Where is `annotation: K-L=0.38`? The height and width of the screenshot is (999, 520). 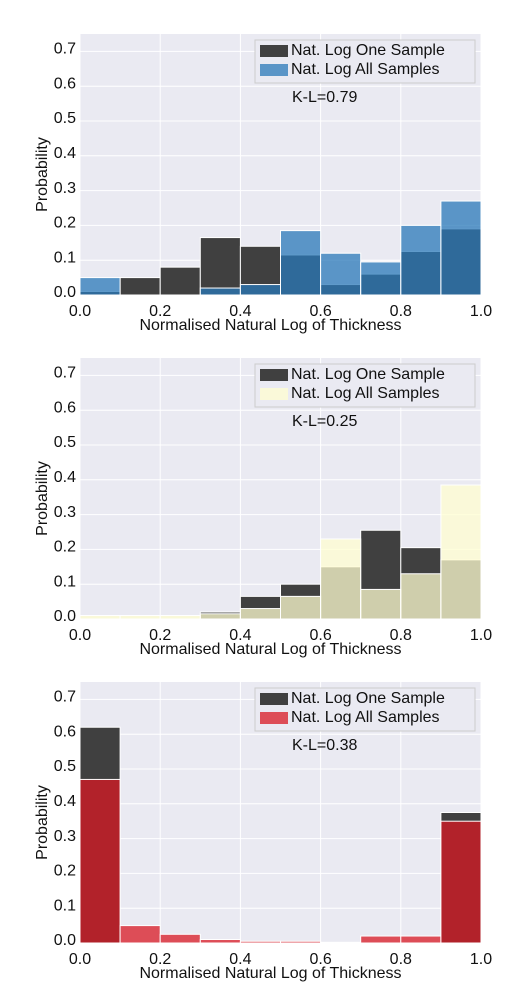 annotation: K-L=0.38 is located at coordinates (324, 745).